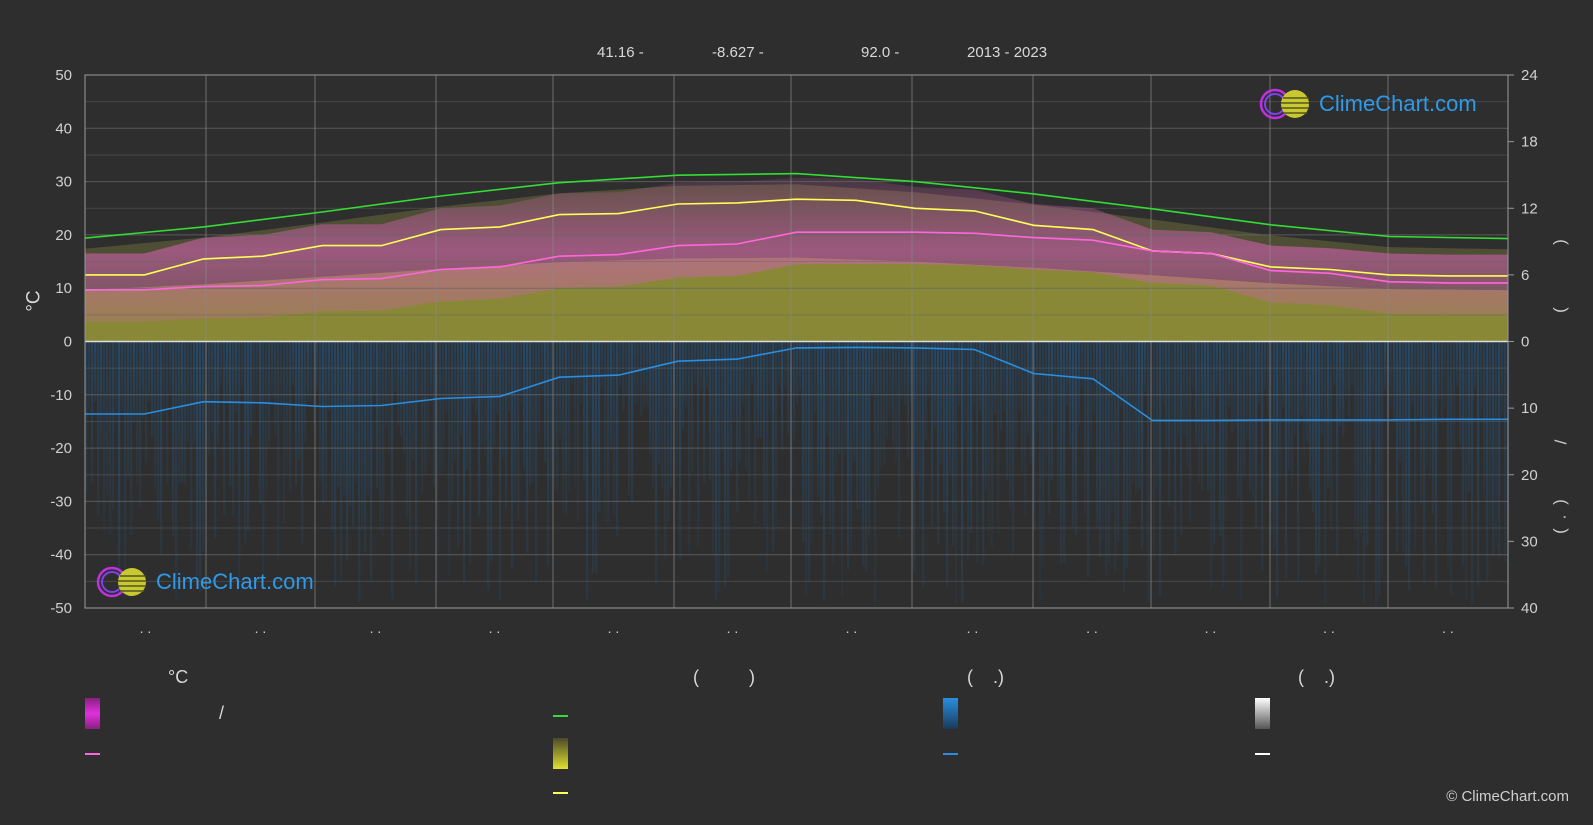  What do you see at coordinates (61, 608) in the screenshot?
I see `y-left-tick-label: -50` at bounding box center [61, 608].